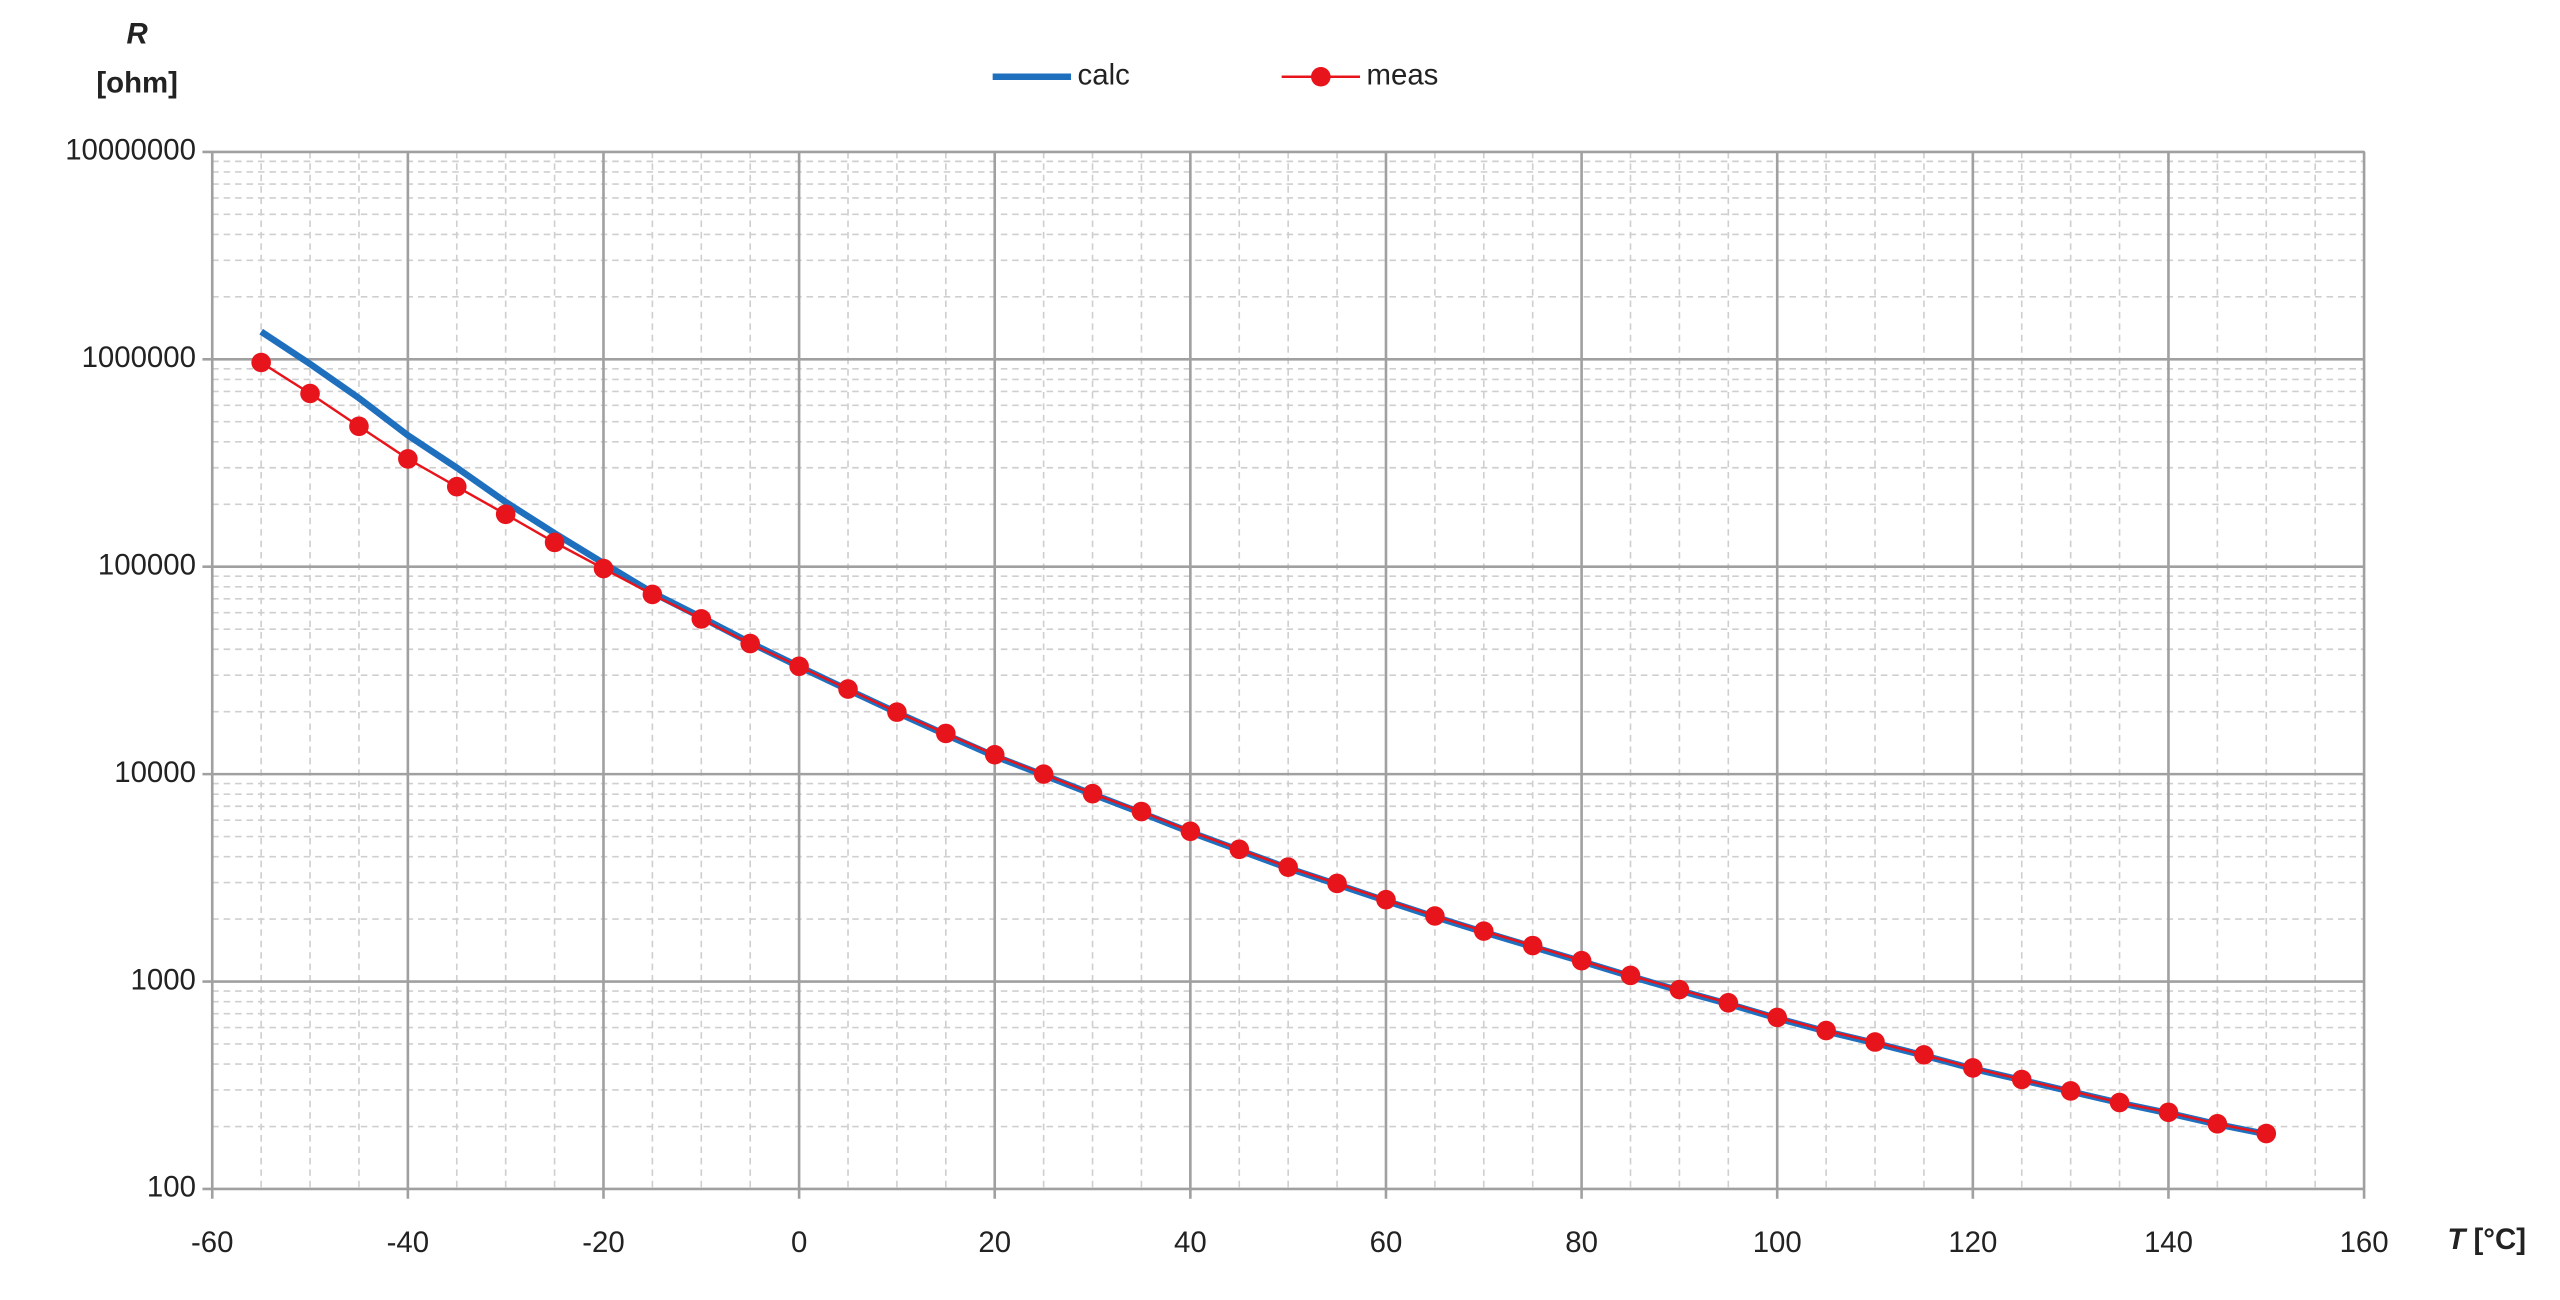  What do you see at coordinates (2364, 1242) in the screenshot?
I see `x-tick-label: 160` at bounding box center [2364, 1242].